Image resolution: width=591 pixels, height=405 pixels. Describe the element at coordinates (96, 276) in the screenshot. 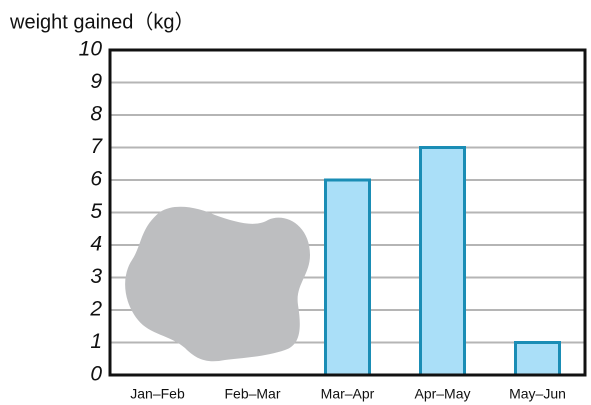

I see `y-tick-label: 3` at that location.